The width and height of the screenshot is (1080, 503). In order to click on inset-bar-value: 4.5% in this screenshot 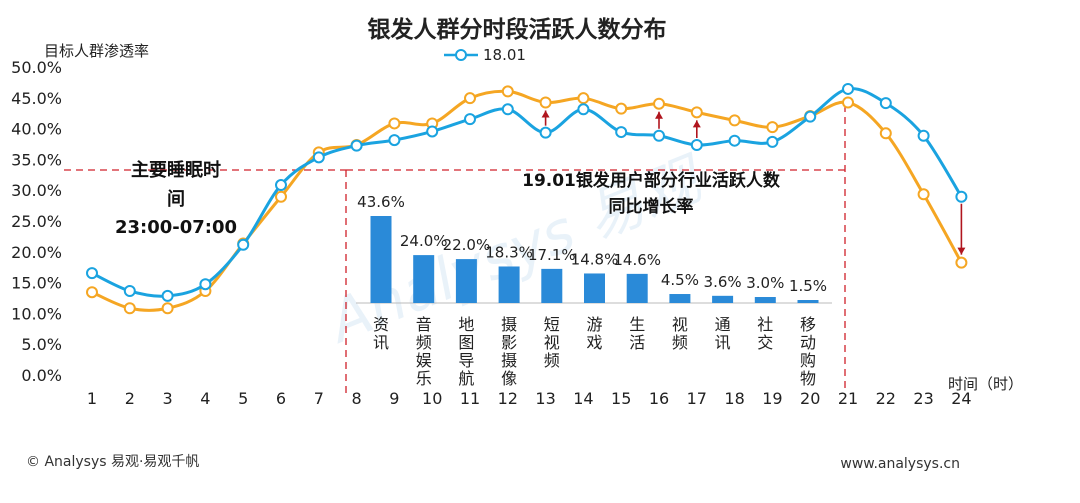, I will do `click(680, 280)`.